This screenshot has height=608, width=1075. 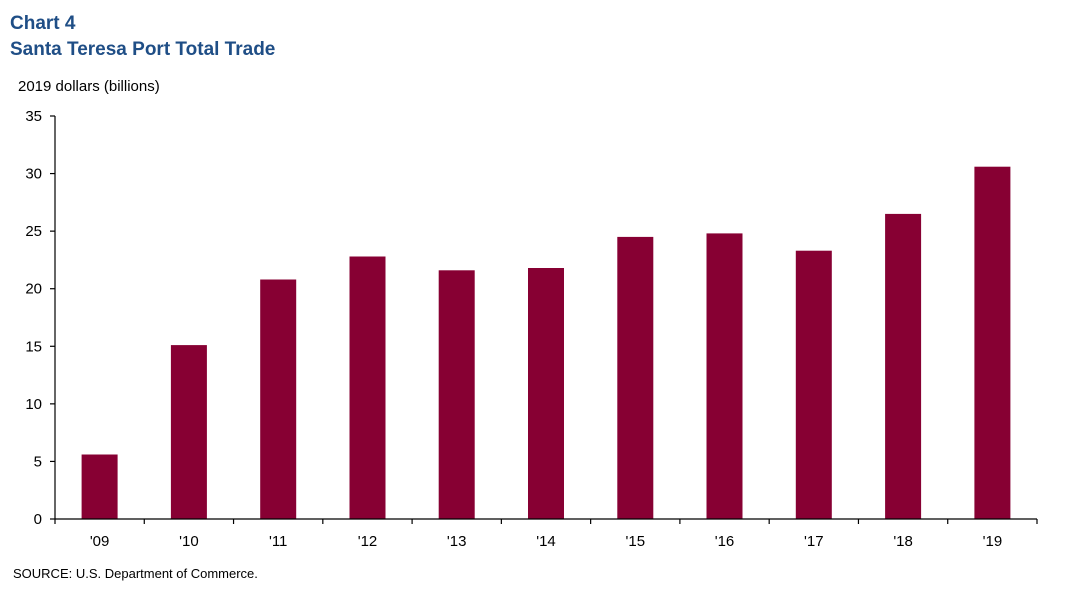 I want to click on y-tick-label: 20, so click(x=33, y=289).